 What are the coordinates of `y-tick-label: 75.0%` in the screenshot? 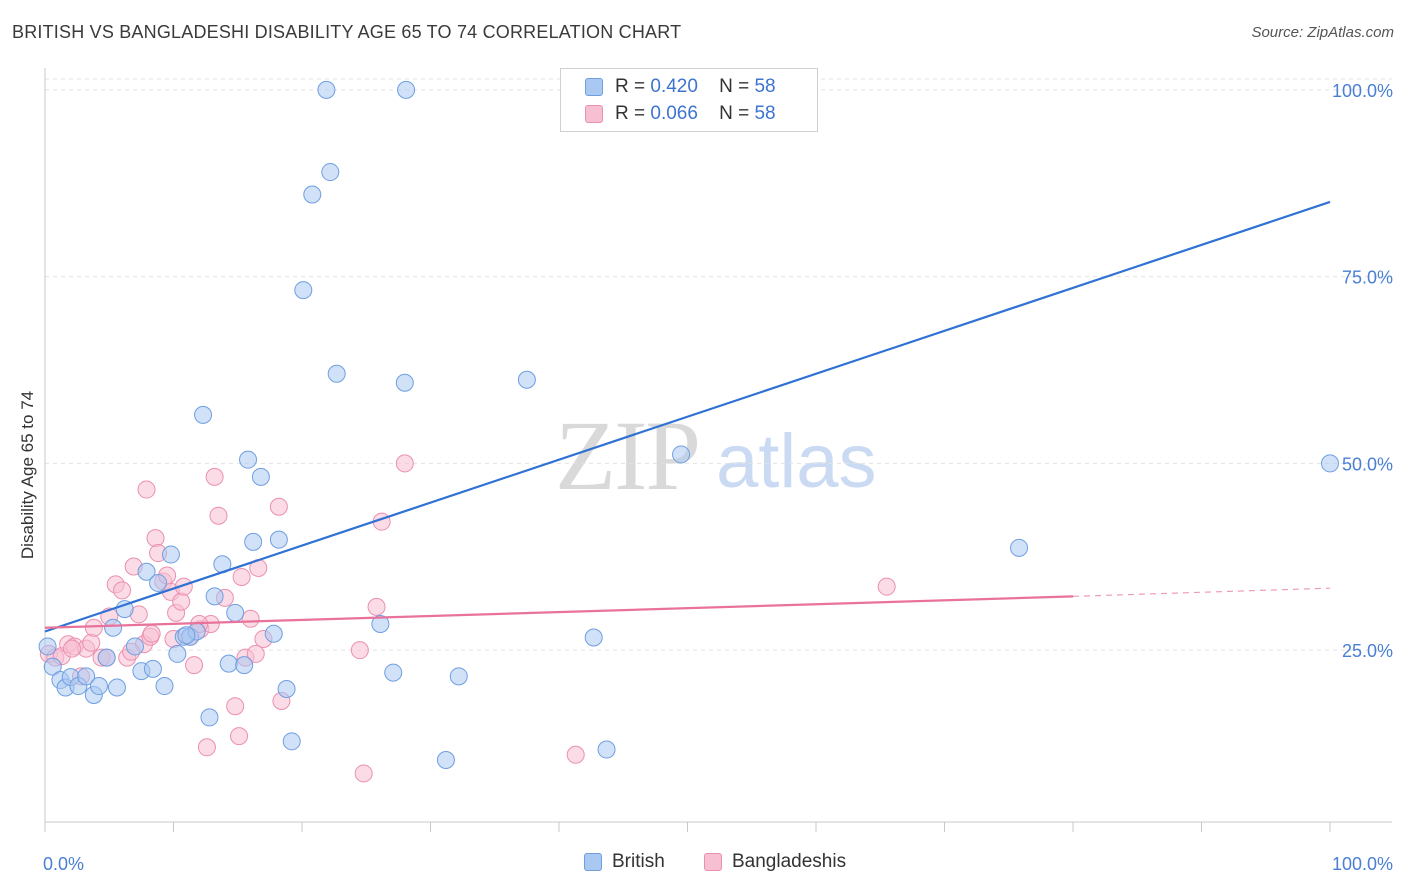 It's located at (1367, 278).